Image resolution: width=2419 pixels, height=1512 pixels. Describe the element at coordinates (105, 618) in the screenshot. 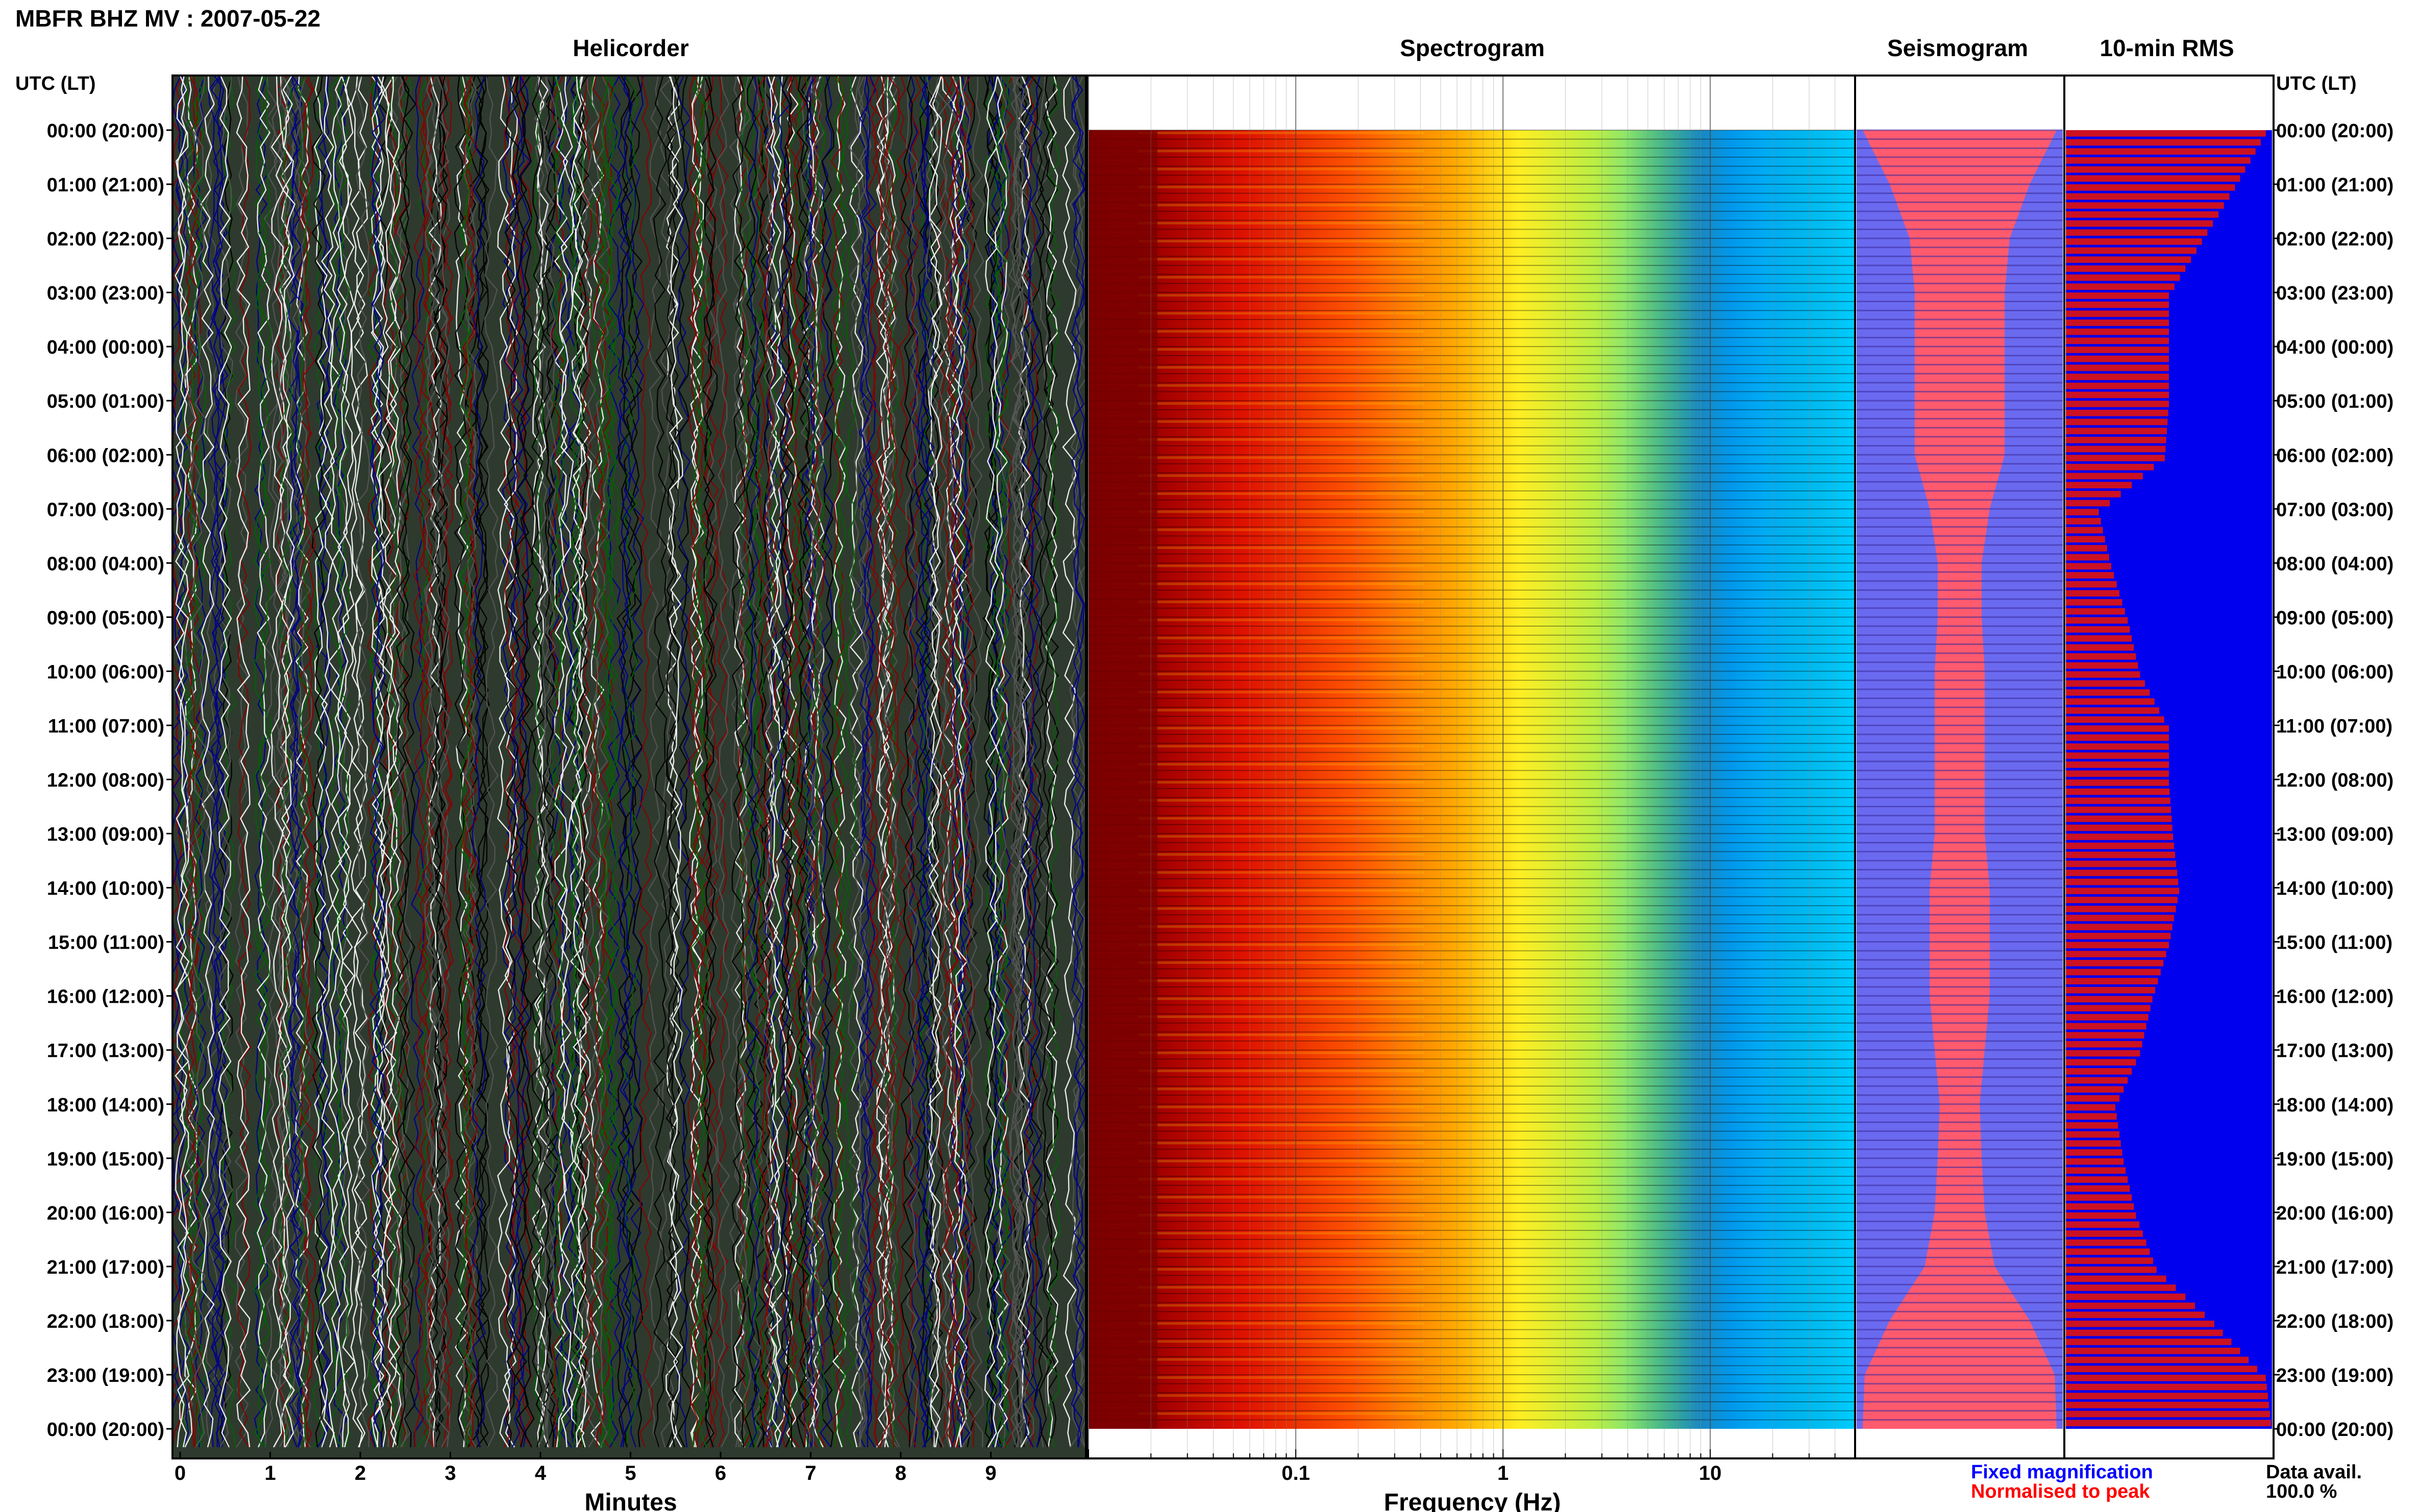

I see `time-label-left: 09:00 (05:00)` at that location.